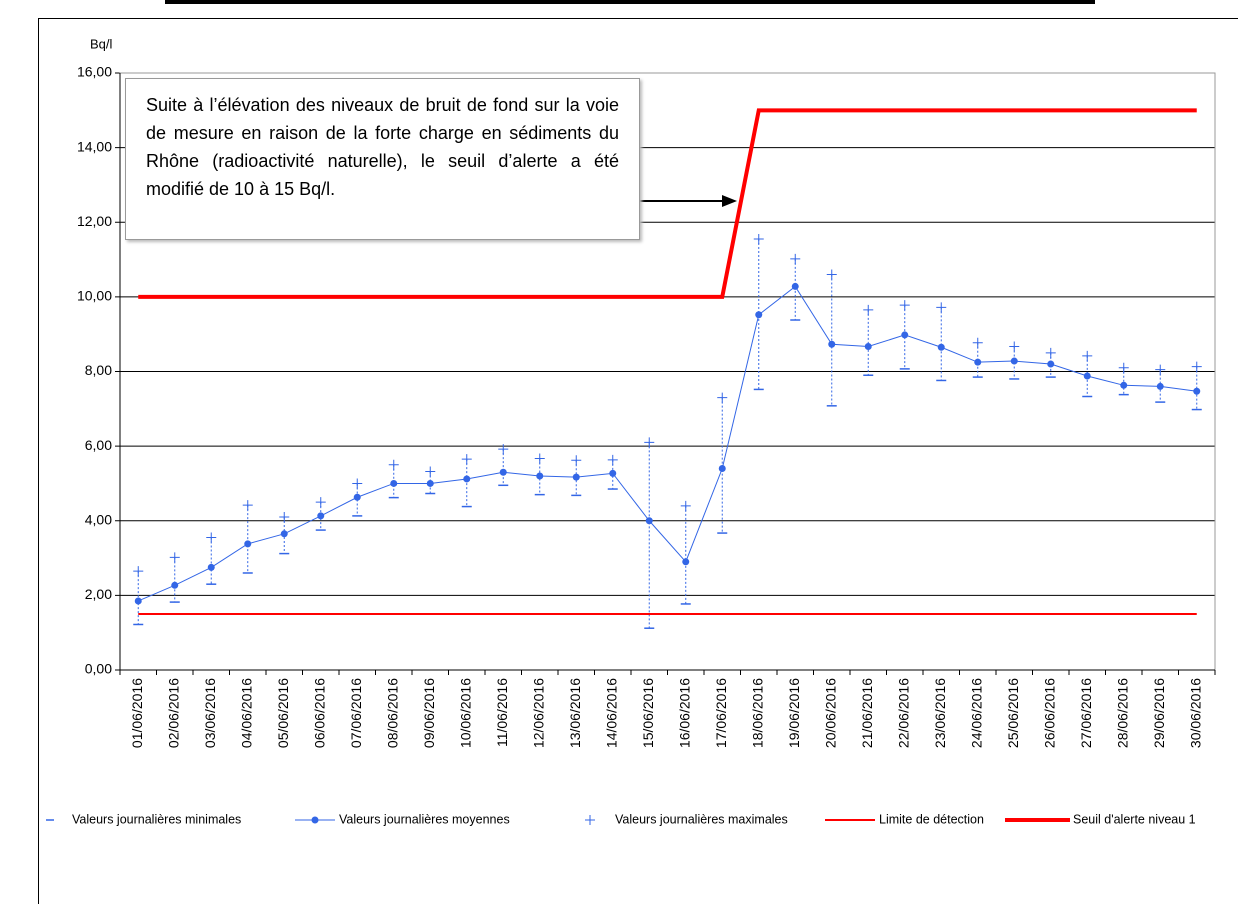  I want to click on x-tick-label: 12/06/2016, so click(538, 713).